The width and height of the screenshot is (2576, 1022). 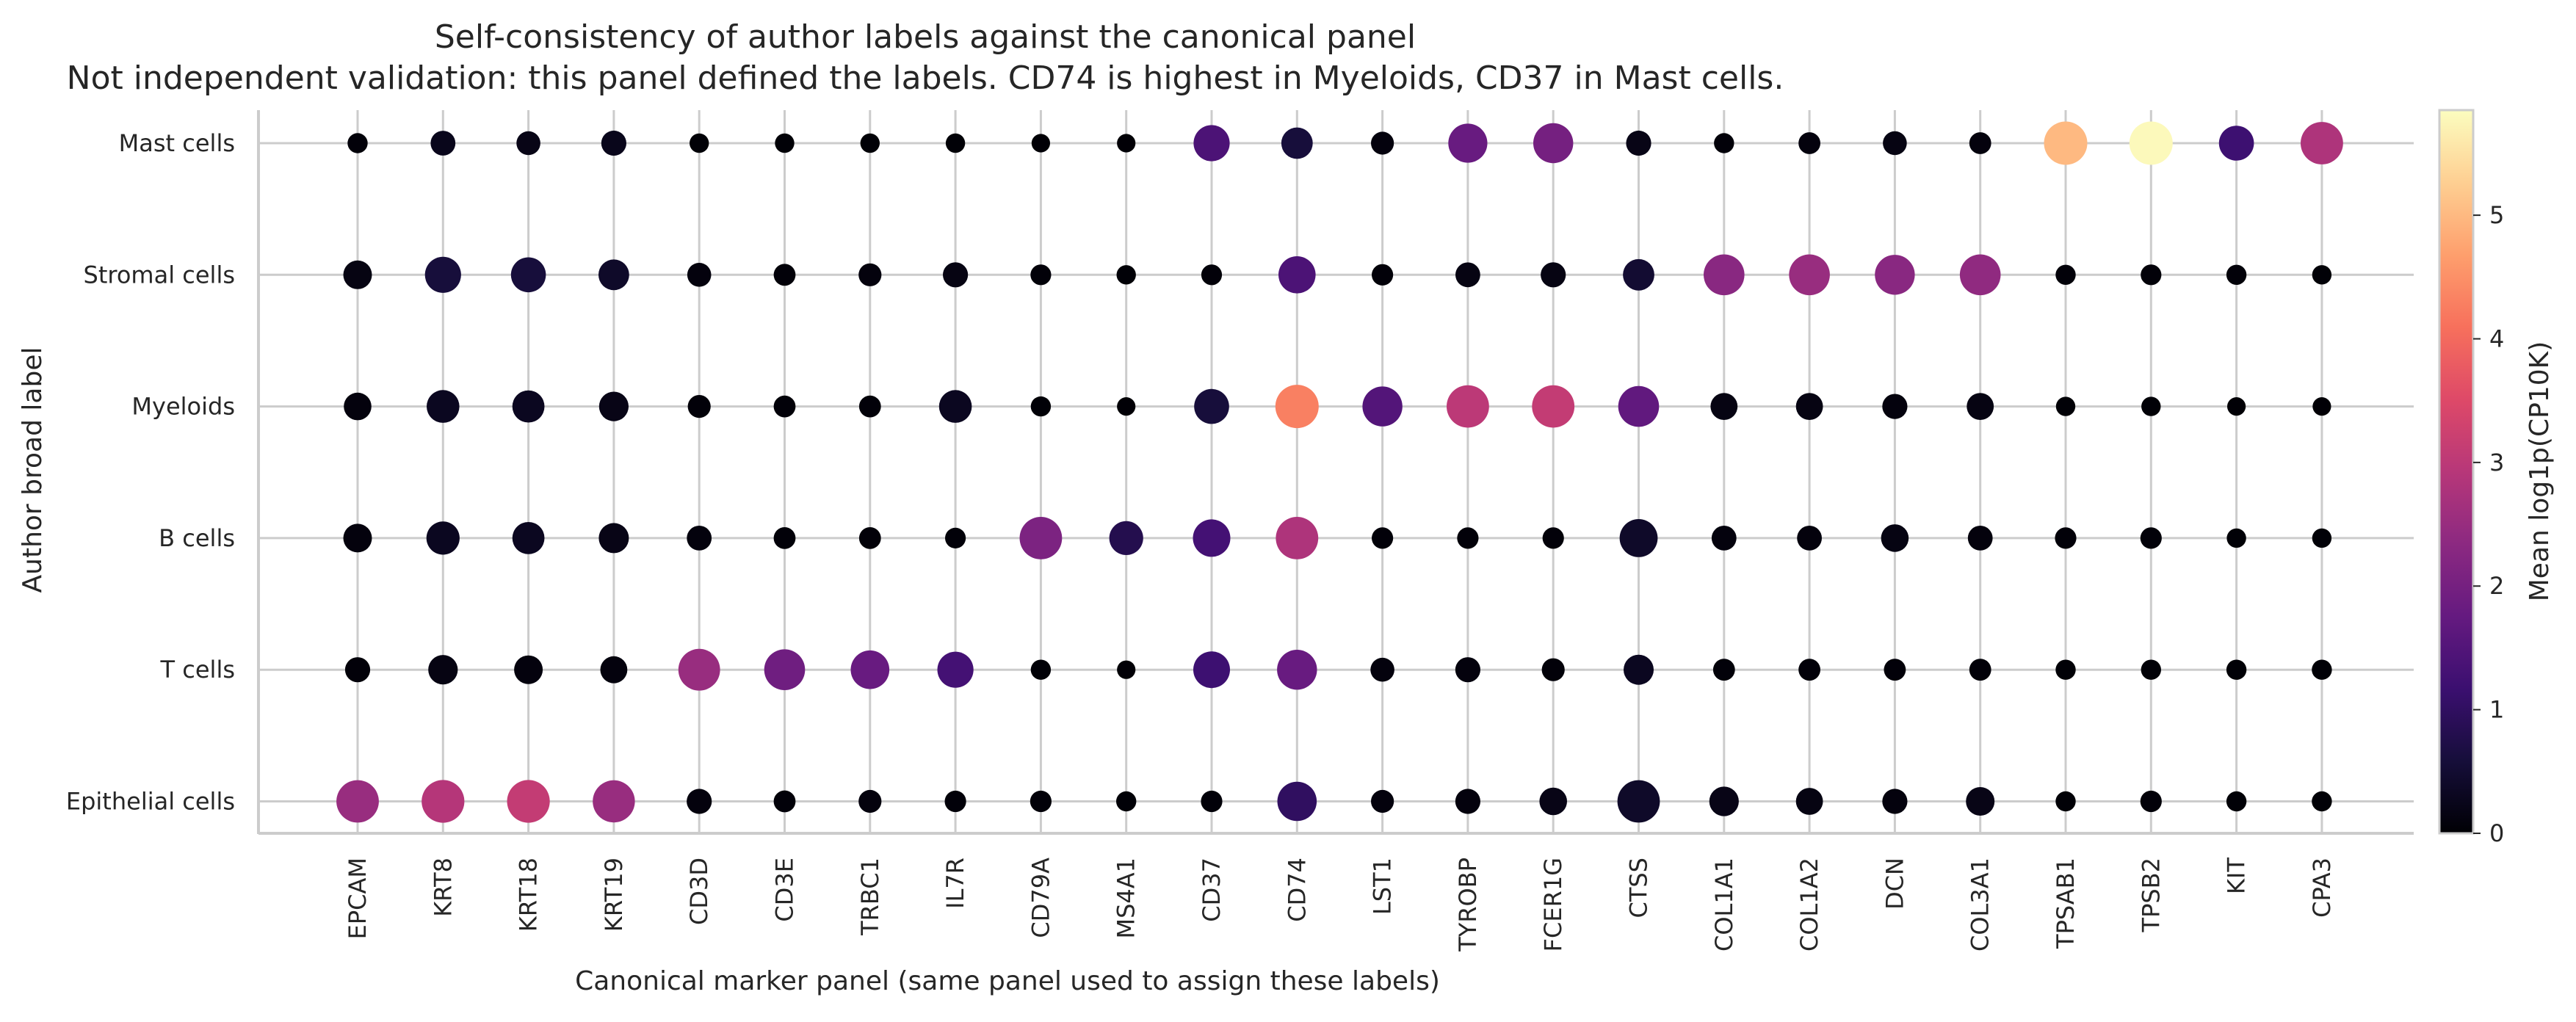 What do you see at coordinates (159, 275) in the screenshot?
I see `y-tick-label: Stromal cells` at bounding box center [159, 275].